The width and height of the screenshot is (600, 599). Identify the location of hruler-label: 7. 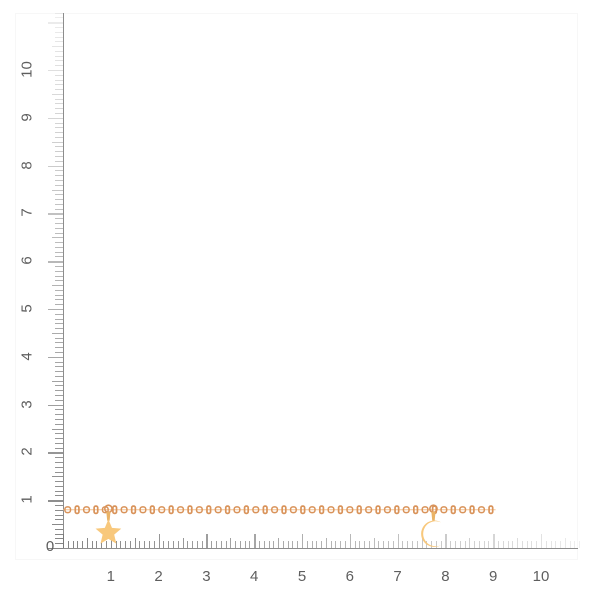
(397, 576).